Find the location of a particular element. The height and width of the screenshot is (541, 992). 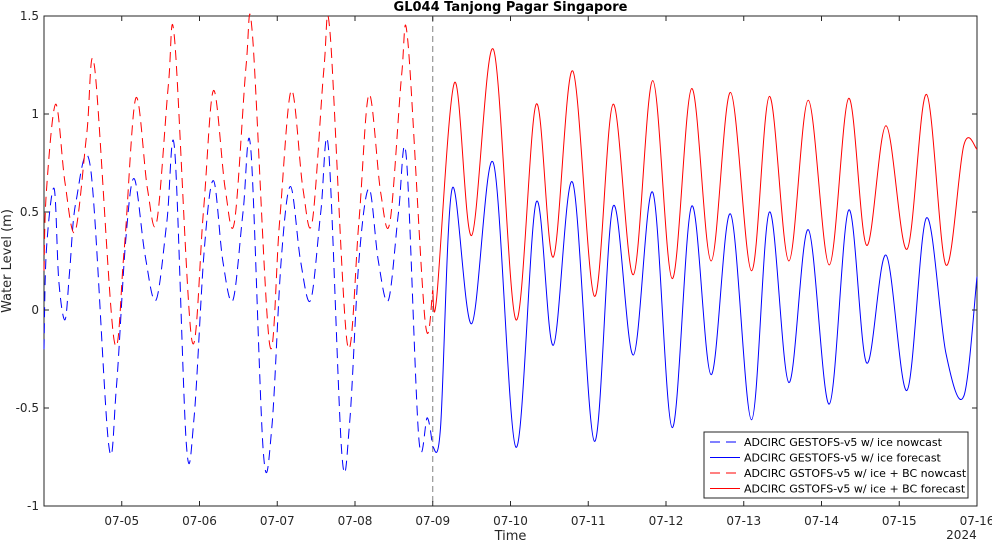

x-tick-label: 07-16 is located at coordinates (976, 521).